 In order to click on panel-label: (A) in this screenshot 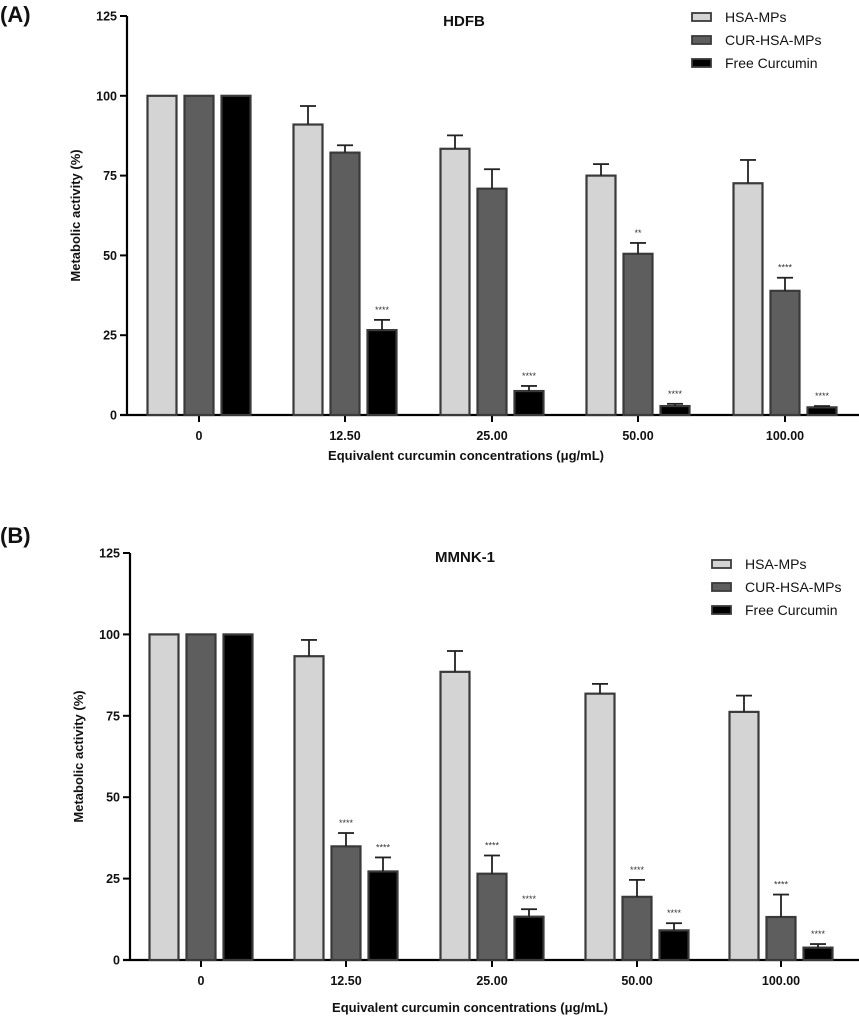, I will do `click(15, 14)`.